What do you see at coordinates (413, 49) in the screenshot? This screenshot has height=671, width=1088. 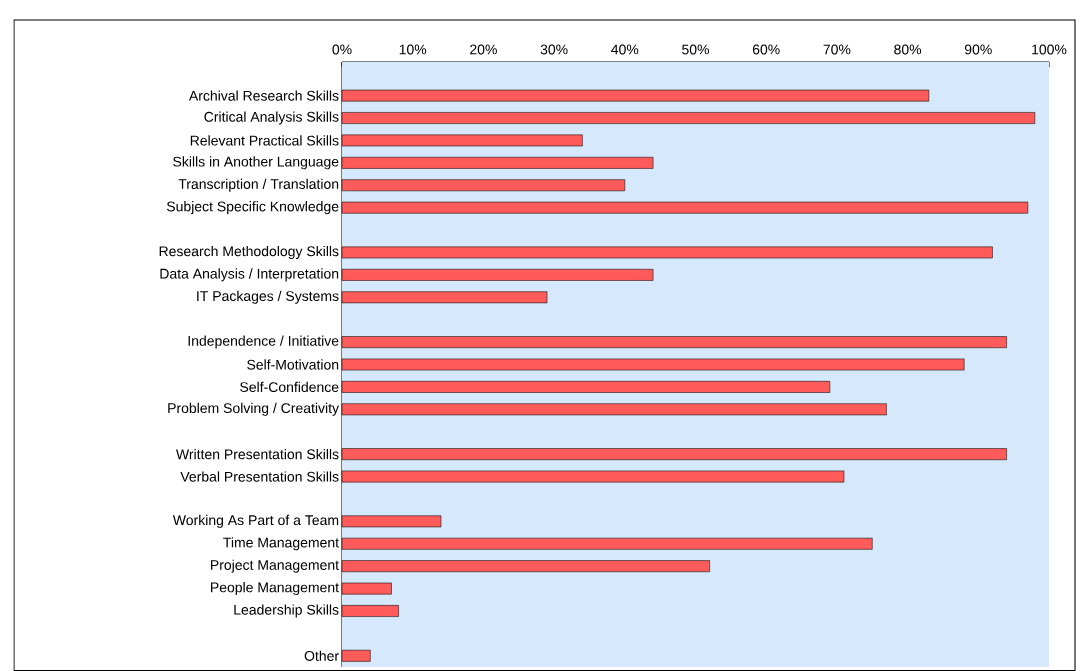 I see `x-tick-label: 10%` at bounding box center [413, 49].